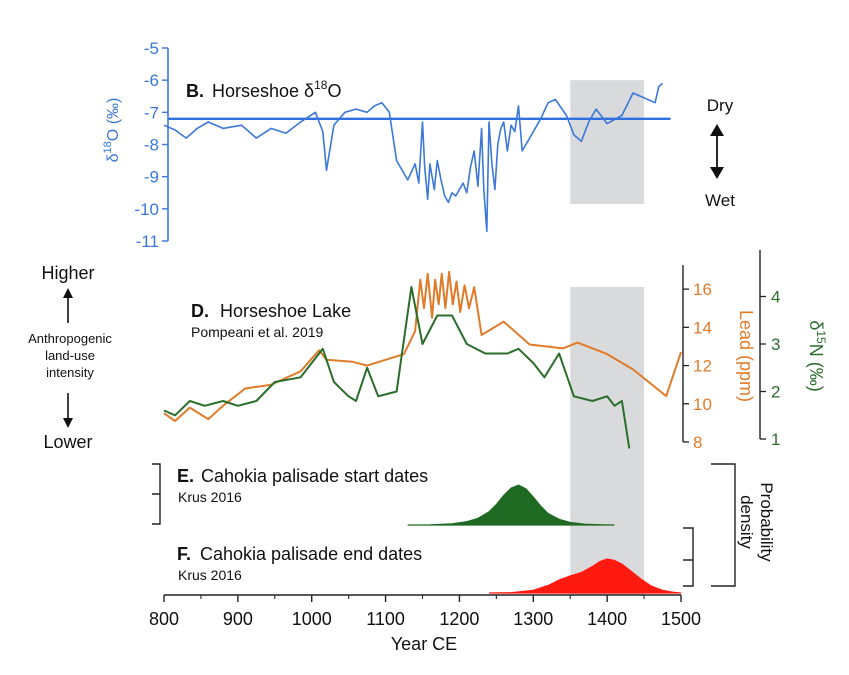 Image resolution: width=849 pixels, height=675 pixels. What do you see at coordinates (746, 356) in the screenshot?
I see `lead-axis-label: Lead (ppm)` at bounding box center [746, 356].